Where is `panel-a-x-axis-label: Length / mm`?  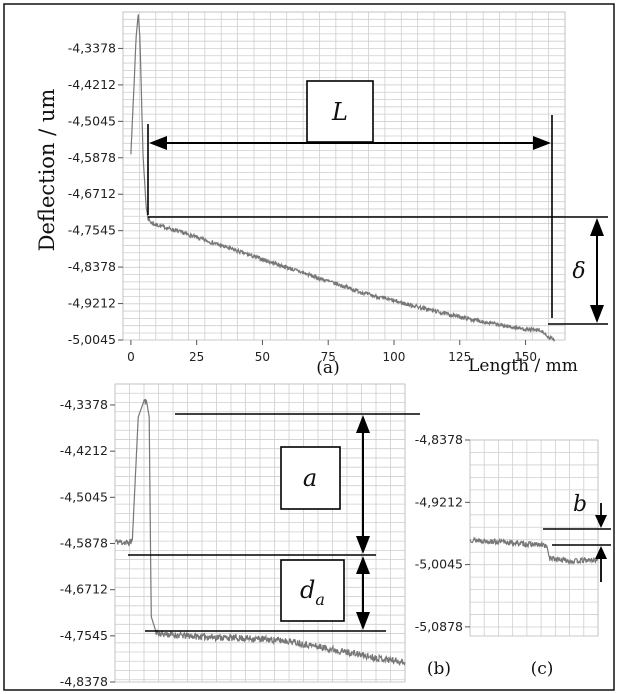
panel-a-x-axis-label: Length / mm is located at coordinates (523, 366).